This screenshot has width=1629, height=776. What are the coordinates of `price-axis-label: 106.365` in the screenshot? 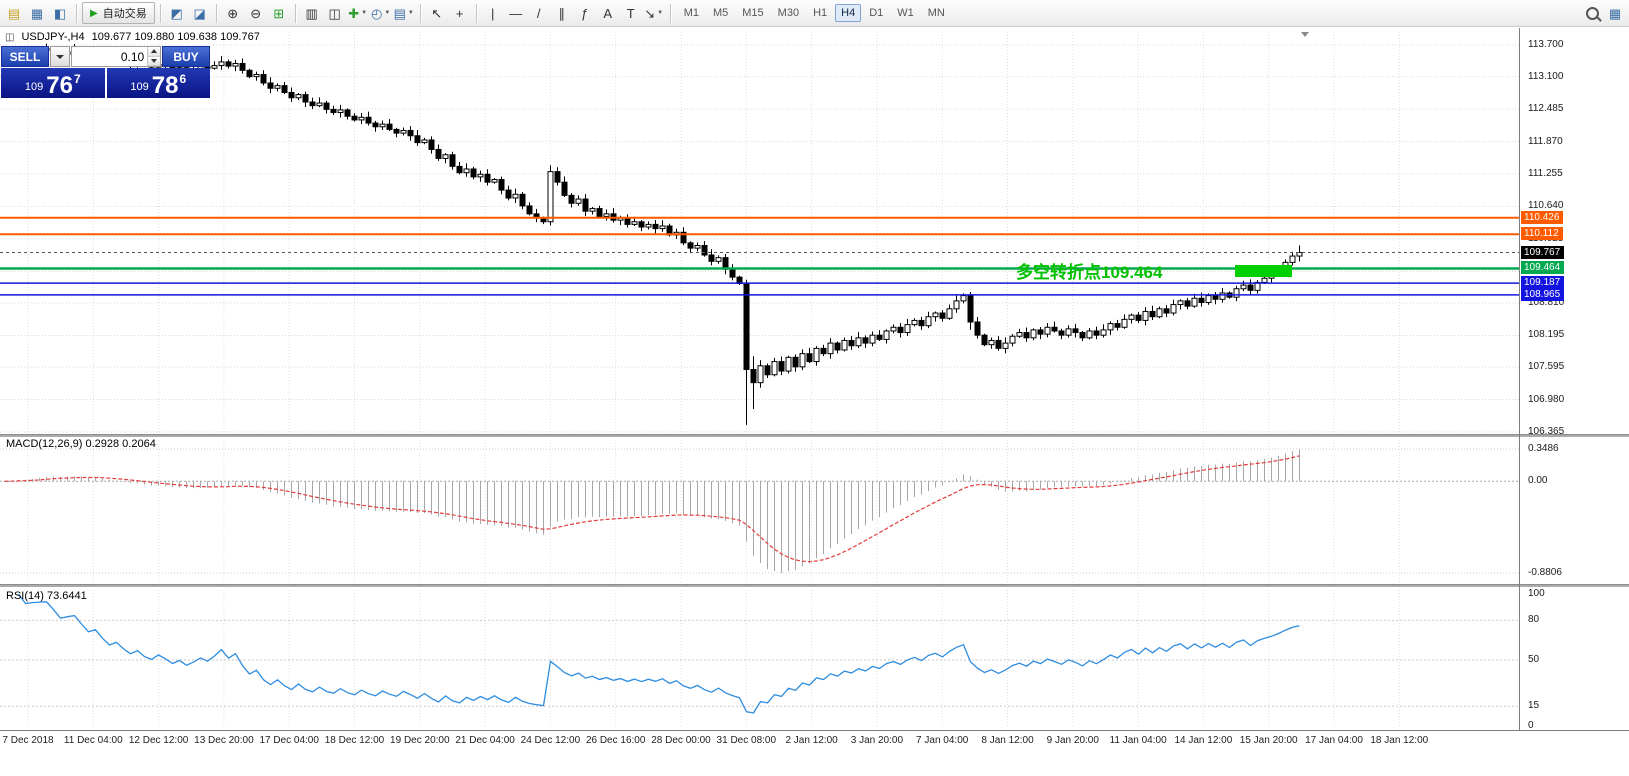 It's located at (1546, 431).